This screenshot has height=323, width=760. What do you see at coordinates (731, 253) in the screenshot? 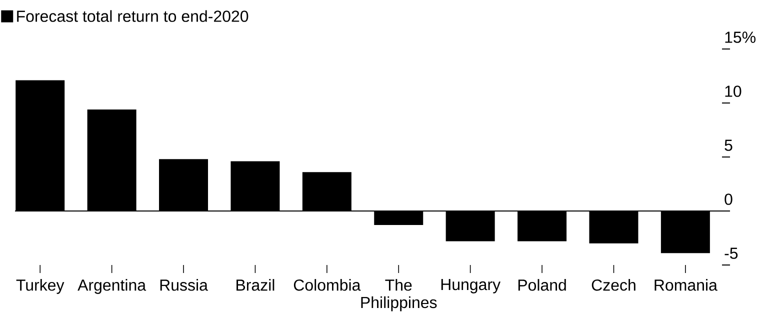
I see `y-tick-label: -5` at bounding box center [731, 253].